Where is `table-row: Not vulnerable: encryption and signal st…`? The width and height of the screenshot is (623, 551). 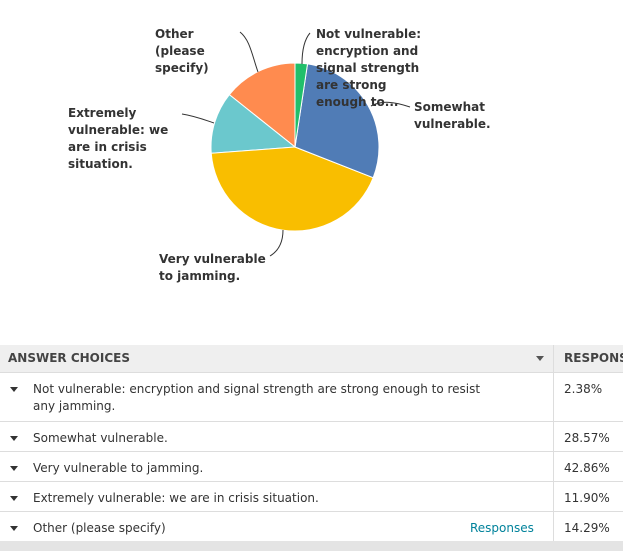
table-row: Not vulnerable: encryption and signal st… is located at coordinates (311, 397).